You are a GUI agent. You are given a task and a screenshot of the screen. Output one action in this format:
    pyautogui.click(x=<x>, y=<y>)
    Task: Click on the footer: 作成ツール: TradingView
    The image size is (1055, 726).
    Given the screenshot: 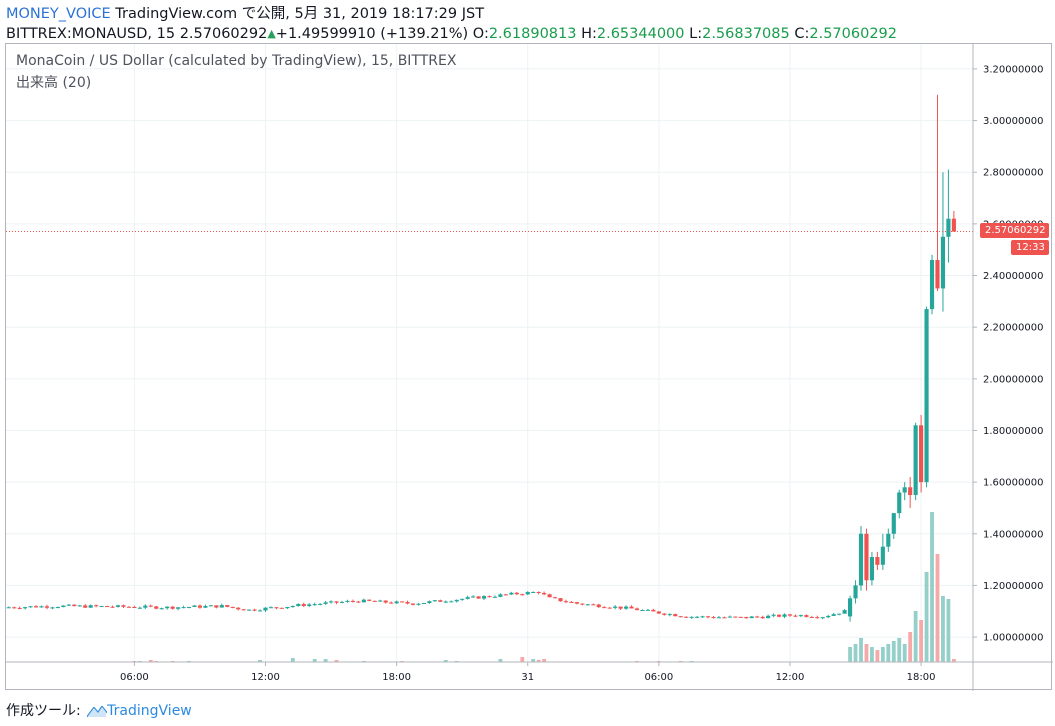 What is the action you would take?
    pyautogui.click(x=99, y=710)
    